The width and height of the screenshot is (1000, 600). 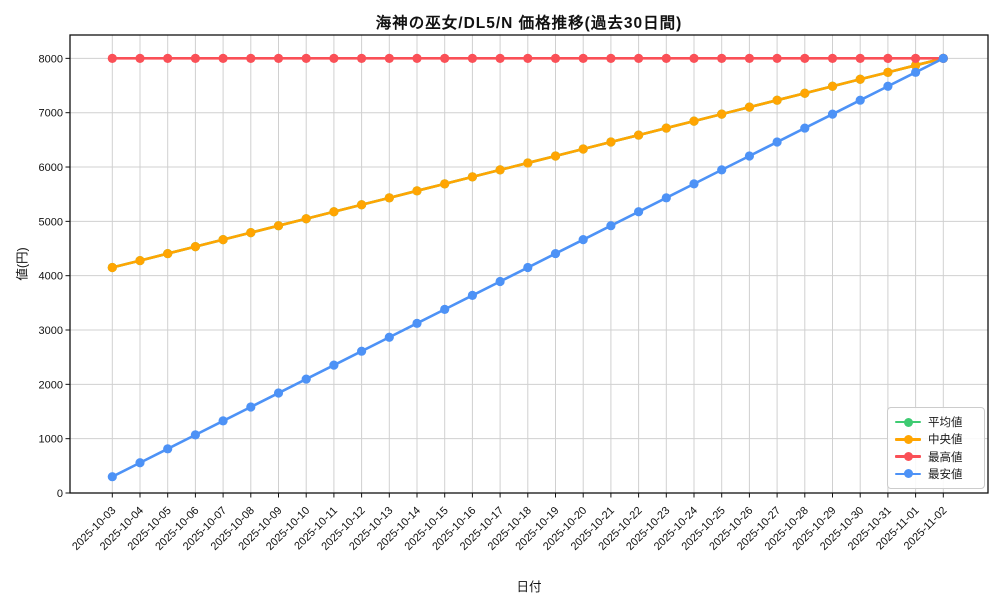 What do you see at coordinates (51, 222) in the screenshot?
I see `y-tick-label: 5000` at bounding box center [51, 222].